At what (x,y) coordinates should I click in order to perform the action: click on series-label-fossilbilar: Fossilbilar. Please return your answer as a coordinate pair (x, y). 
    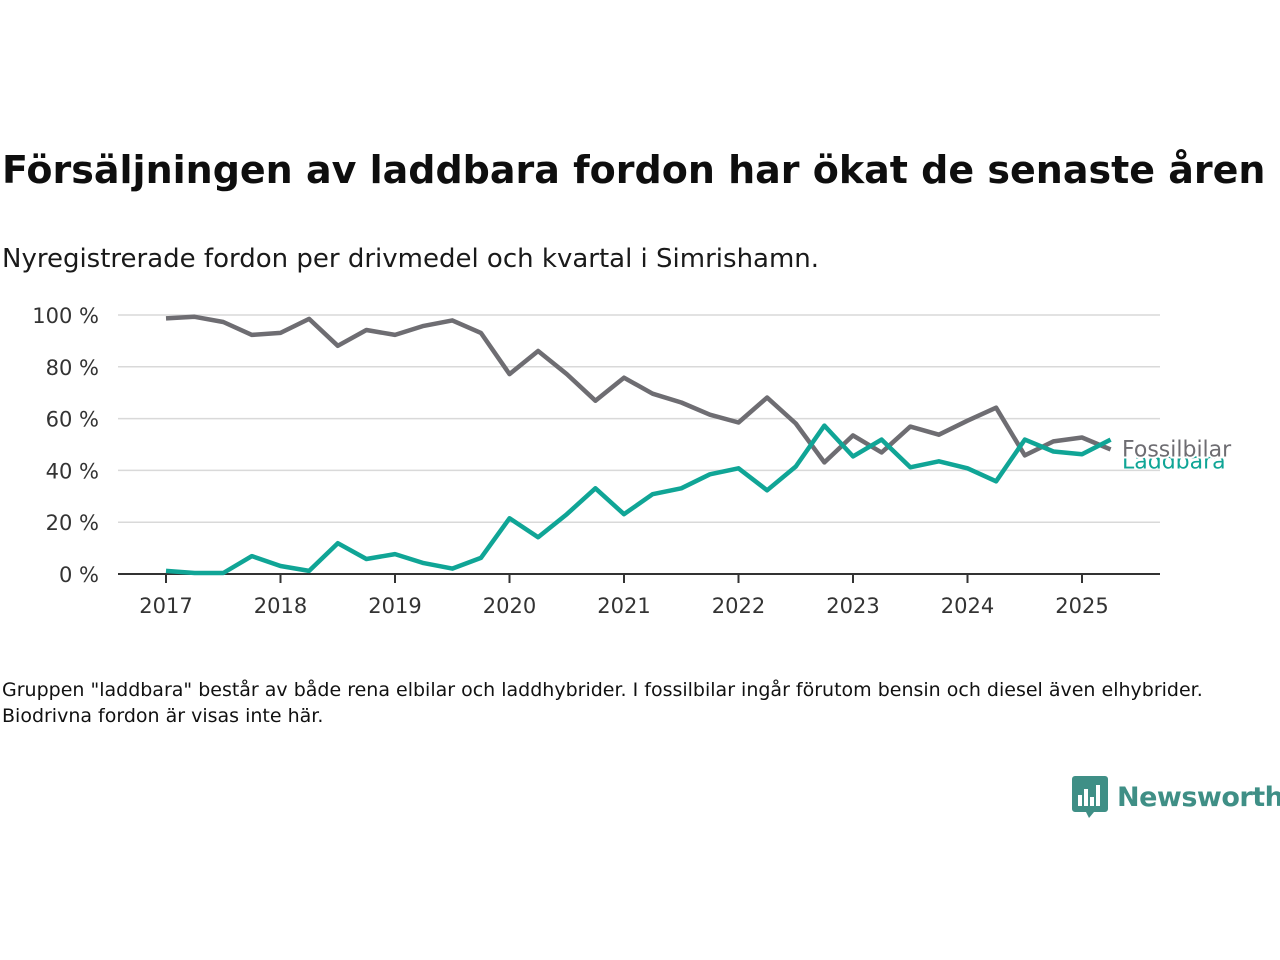
    Looking at the image, I should click on (1177, 450).